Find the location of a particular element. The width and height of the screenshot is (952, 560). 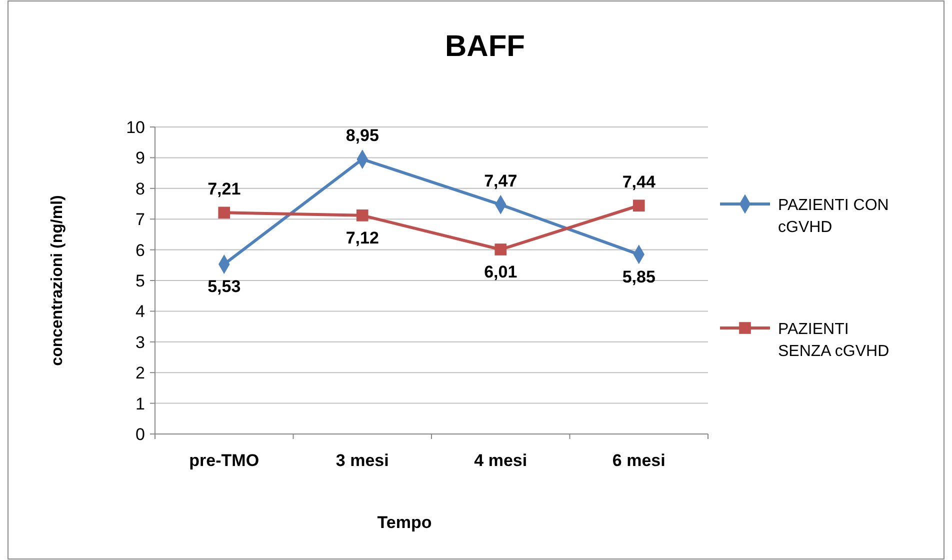

y-tick-label: 3 is located at coordinates (140, 342).